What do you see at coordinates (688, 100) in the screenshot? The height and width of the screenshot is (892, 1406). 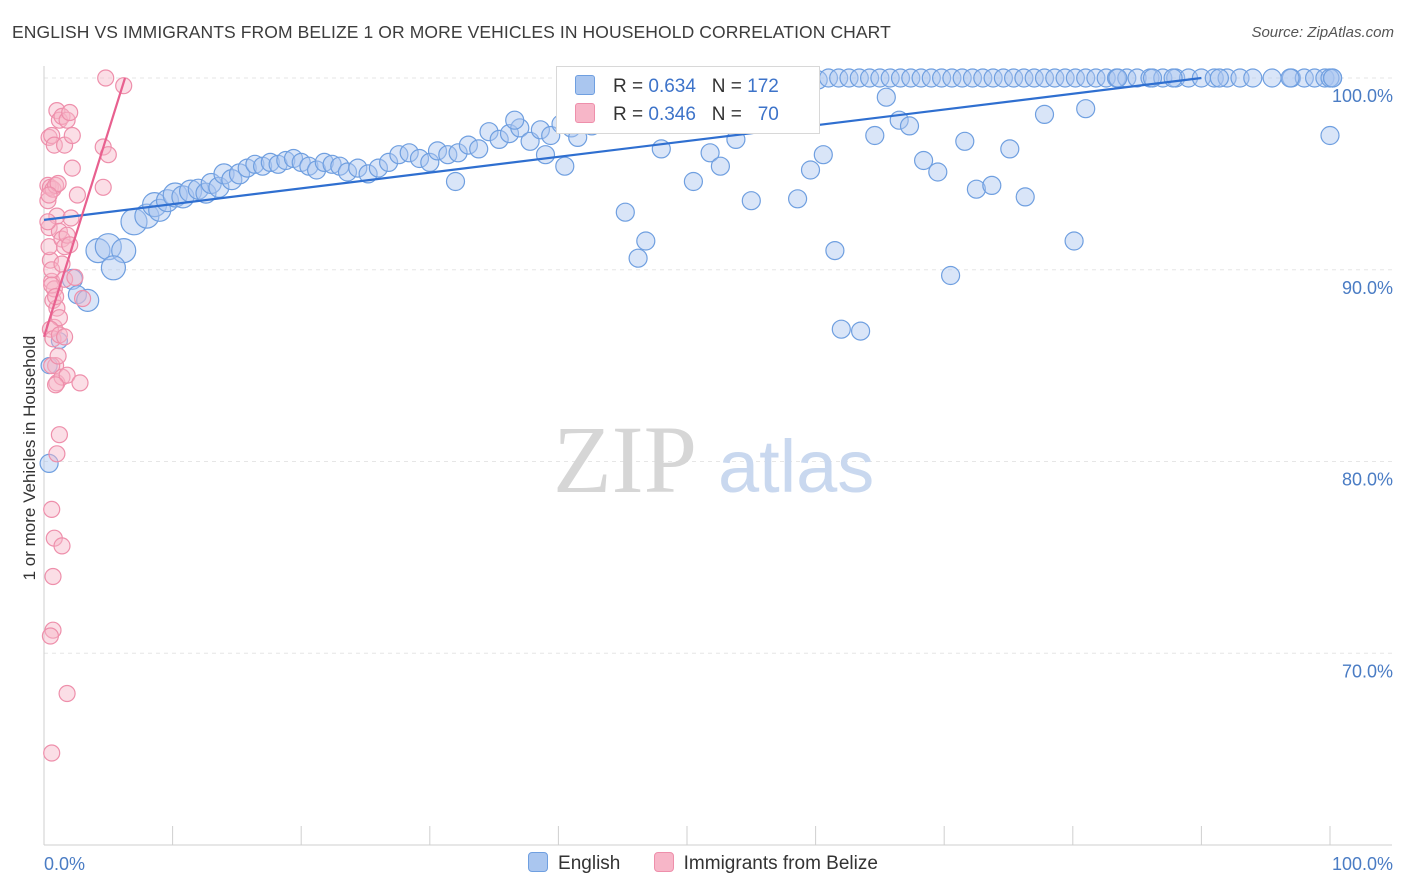 I see `stats-legend: R = 0.634 N = 172 R = 0.346 N = 70` at bounding box center [688, 100].